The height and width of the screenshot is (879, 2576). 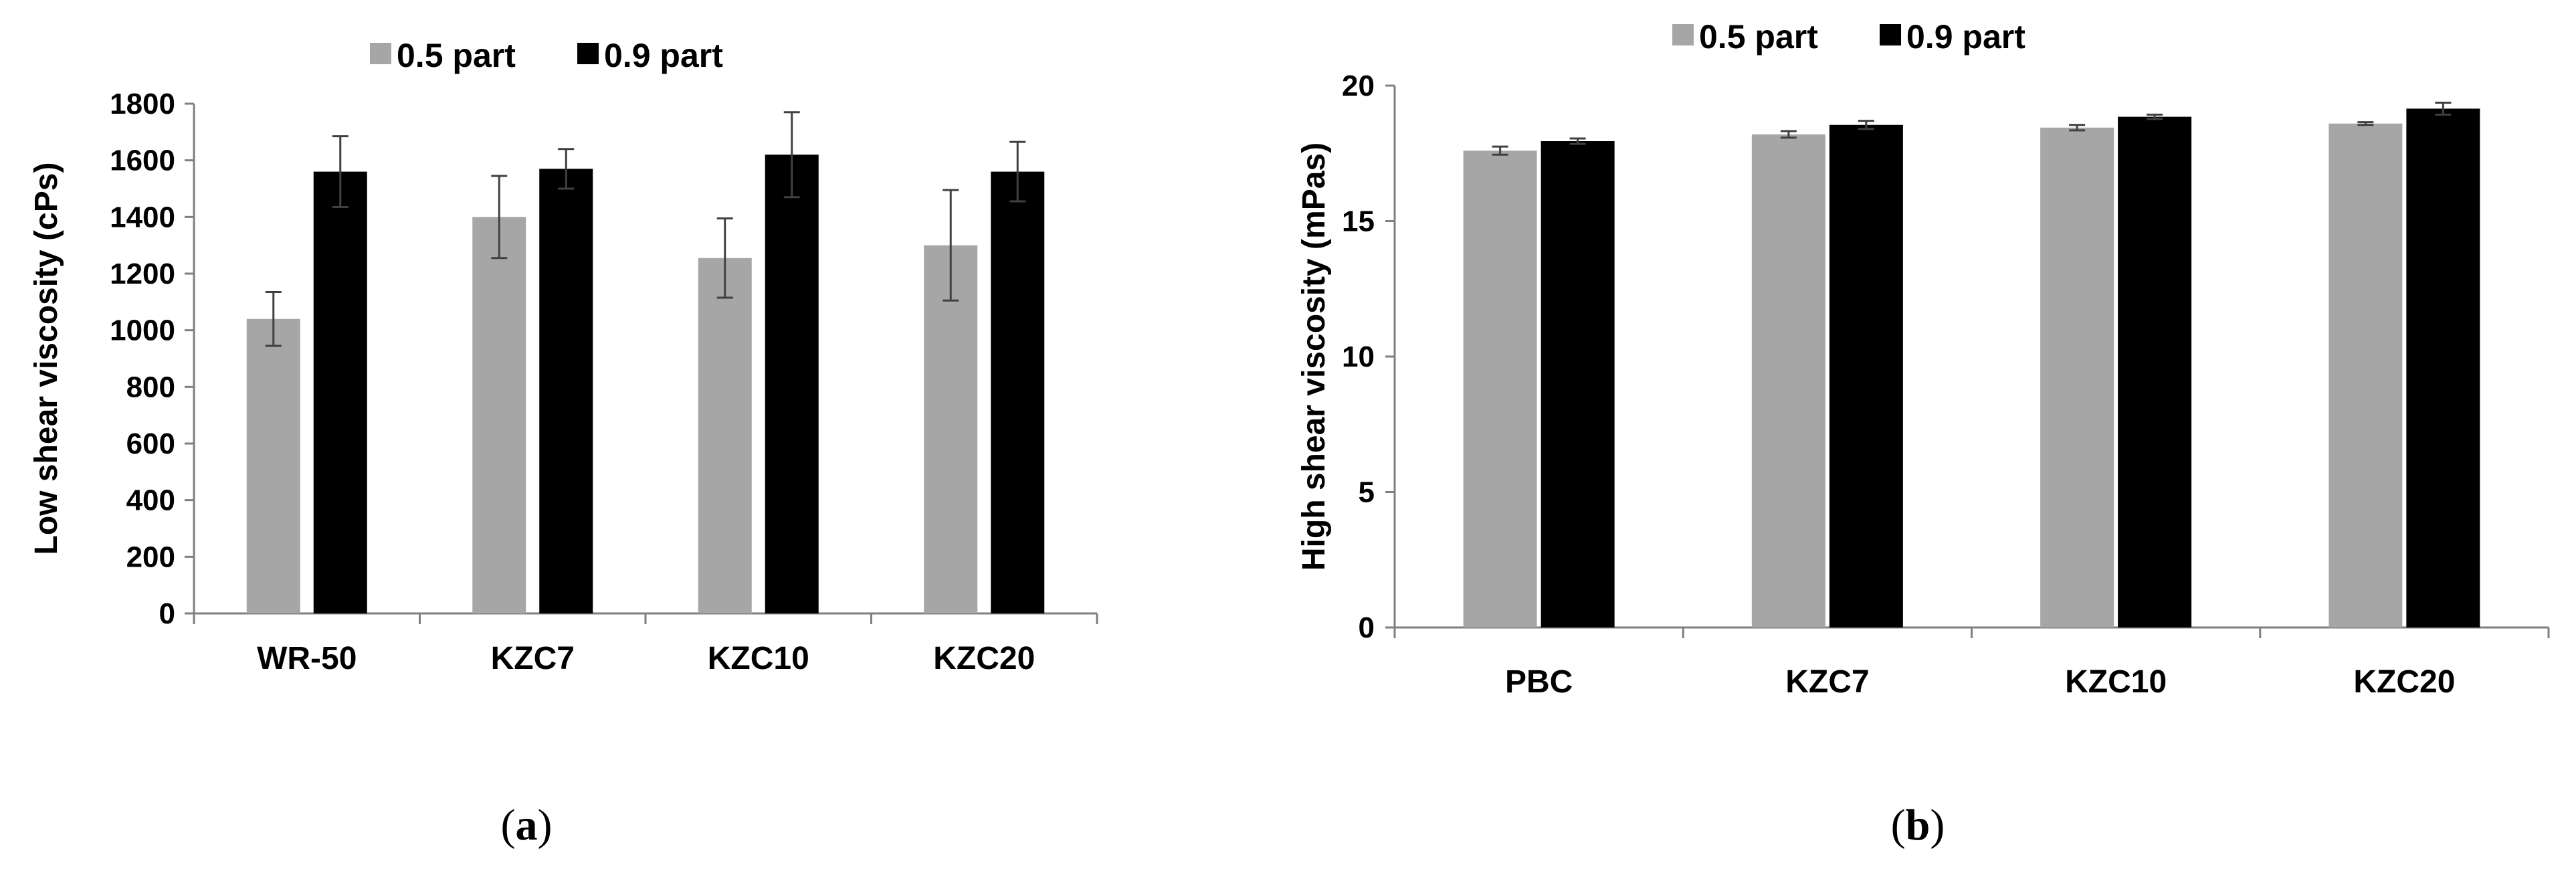 I want to click on y-tick-label: 5, so click(x=1367, y=493).